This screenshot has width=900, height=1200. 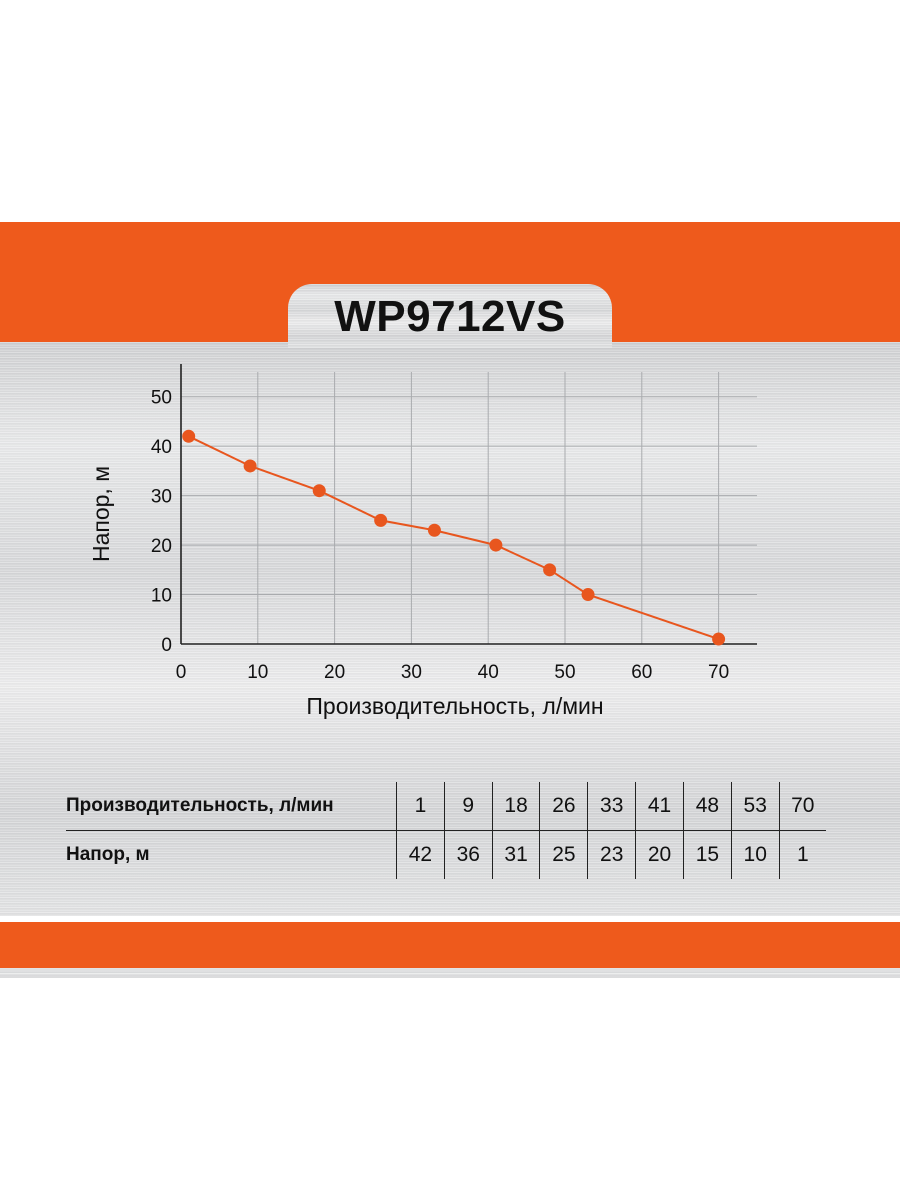 What do you see at coordinates (452, 672) in the screenshot?
I see `x-tick-labels: 0 10 20 30 40 50 60 70` at bounding box center [452, 672].